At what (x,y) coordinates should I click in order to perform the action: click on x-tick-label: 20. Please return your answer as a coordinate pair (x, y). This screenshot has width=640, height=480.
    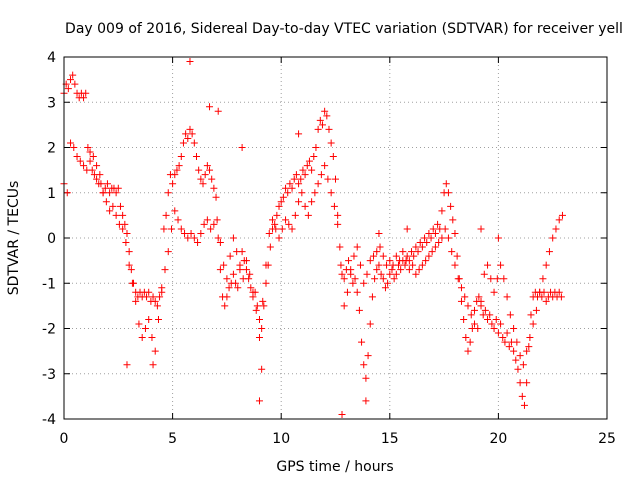
    Looking at the image, I should click on (498, 439).